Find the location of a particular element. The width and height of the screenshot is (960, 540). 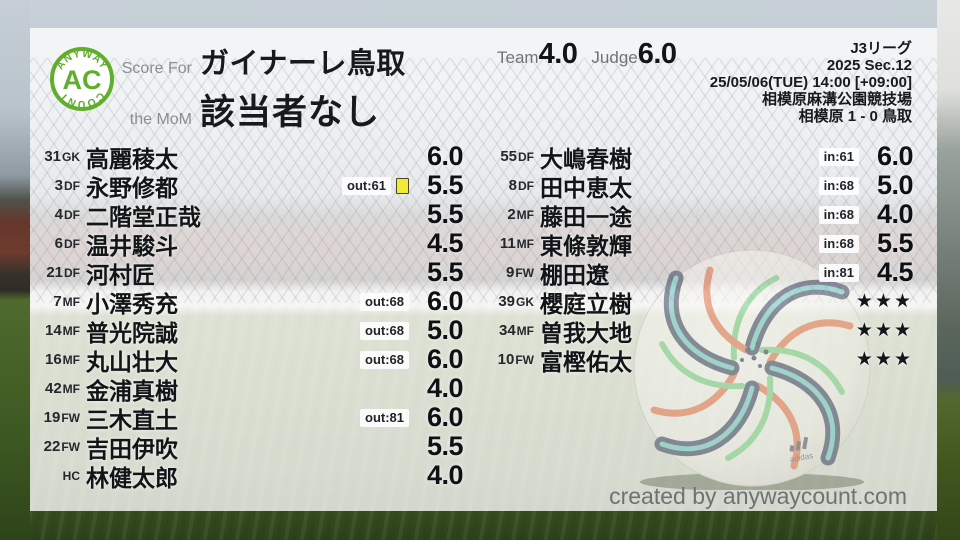

player-name: 三木直土 is located at coordinates (132, 419).